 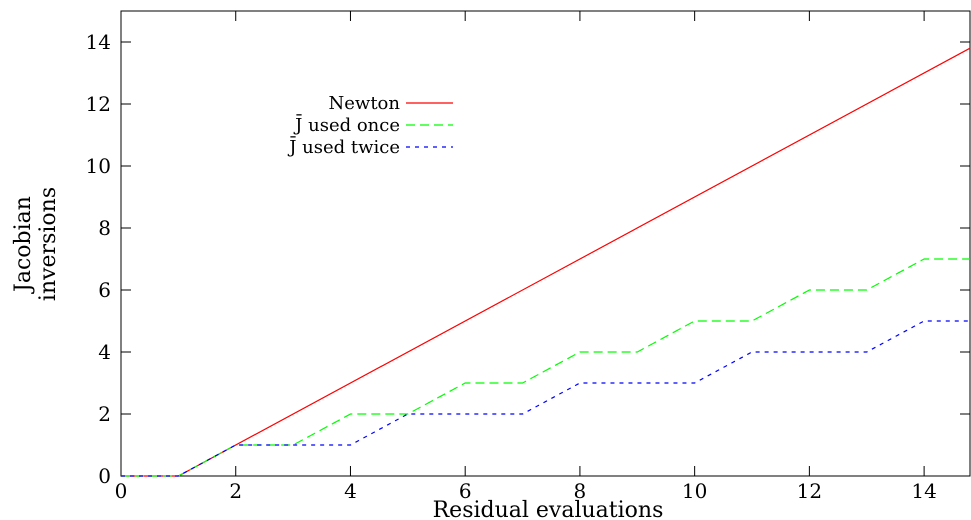 I want to click on y-axis-title-line-1: Jacobian, so click(x=23, y=245).